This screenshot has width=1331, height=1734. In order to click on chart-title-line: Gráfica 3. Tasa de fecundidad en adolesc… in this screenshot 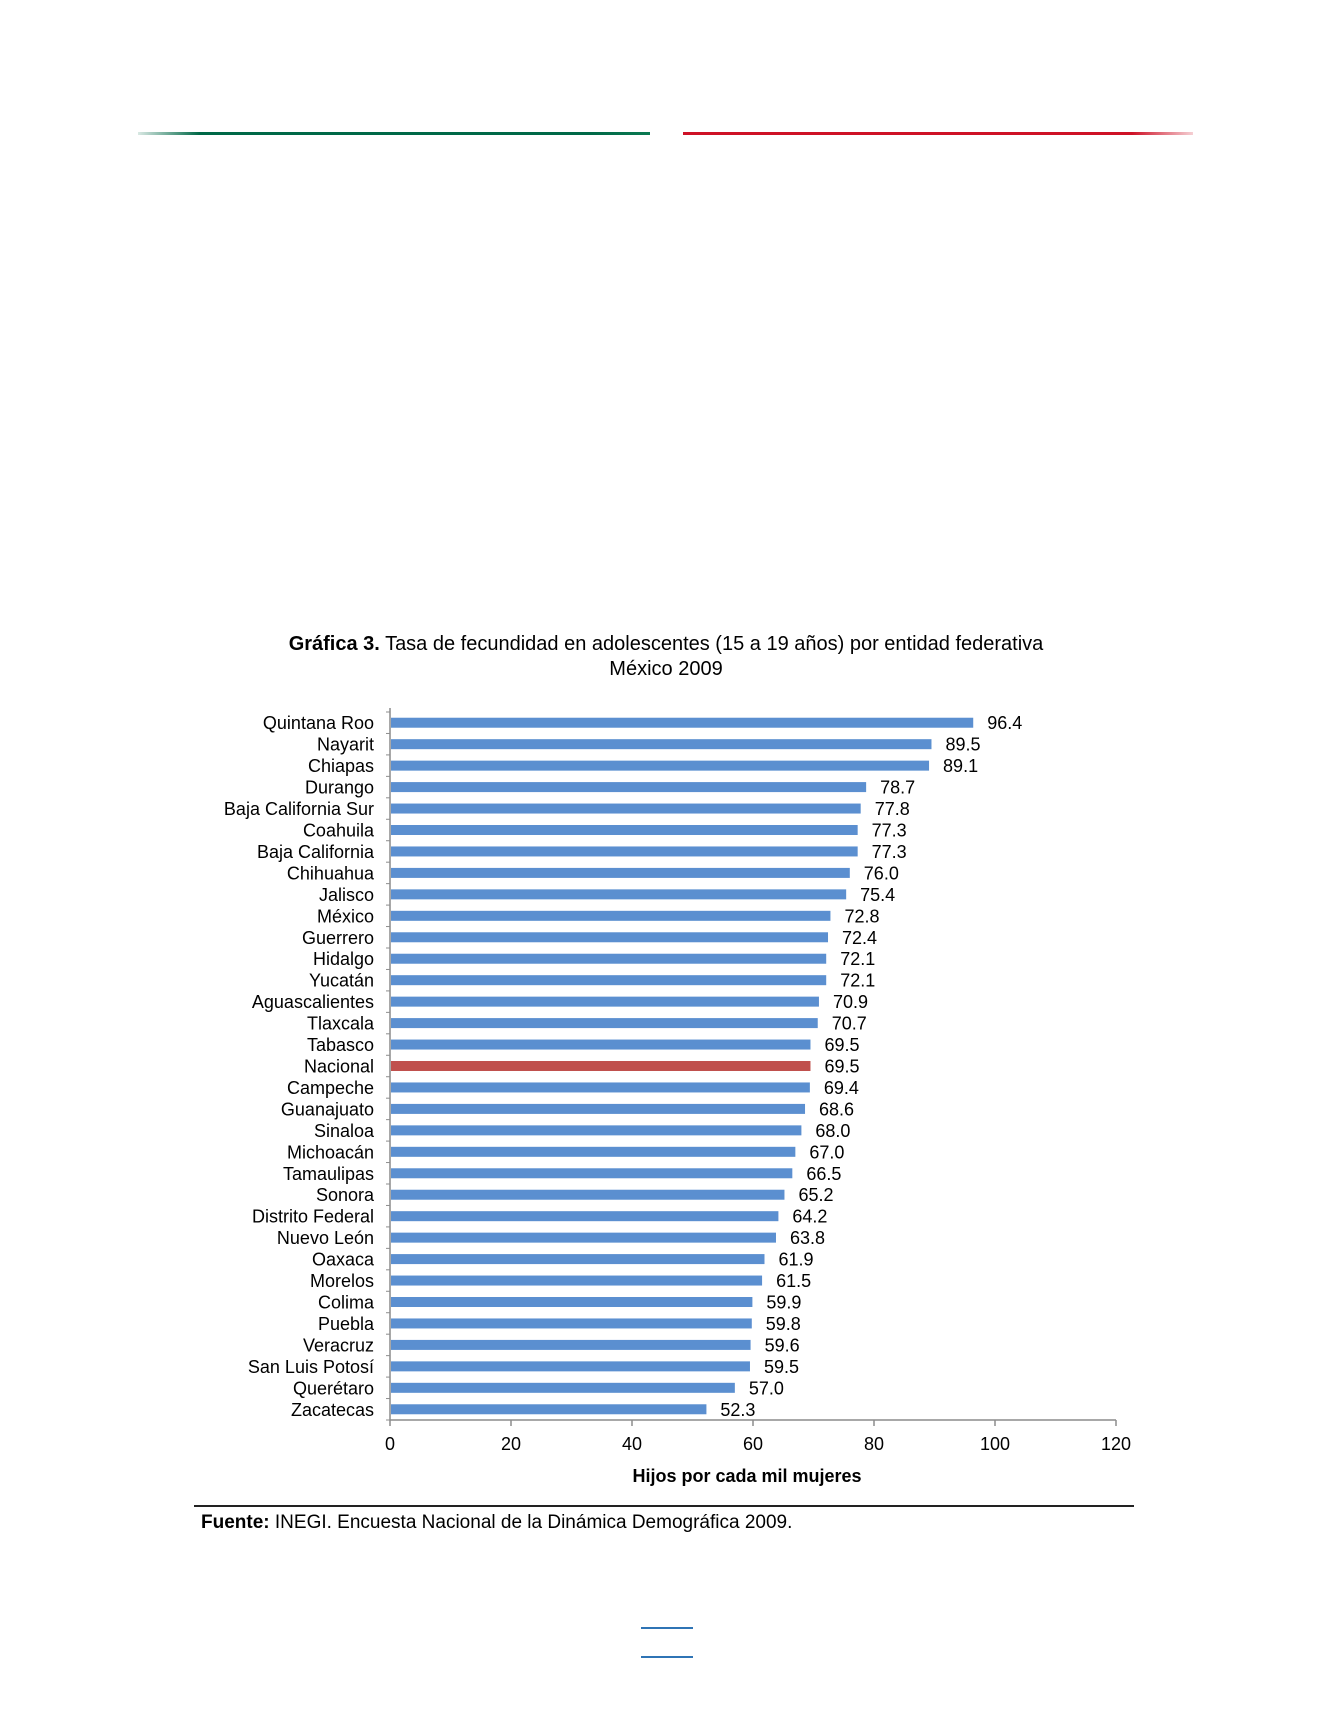, I will do `click(666, 644)`.